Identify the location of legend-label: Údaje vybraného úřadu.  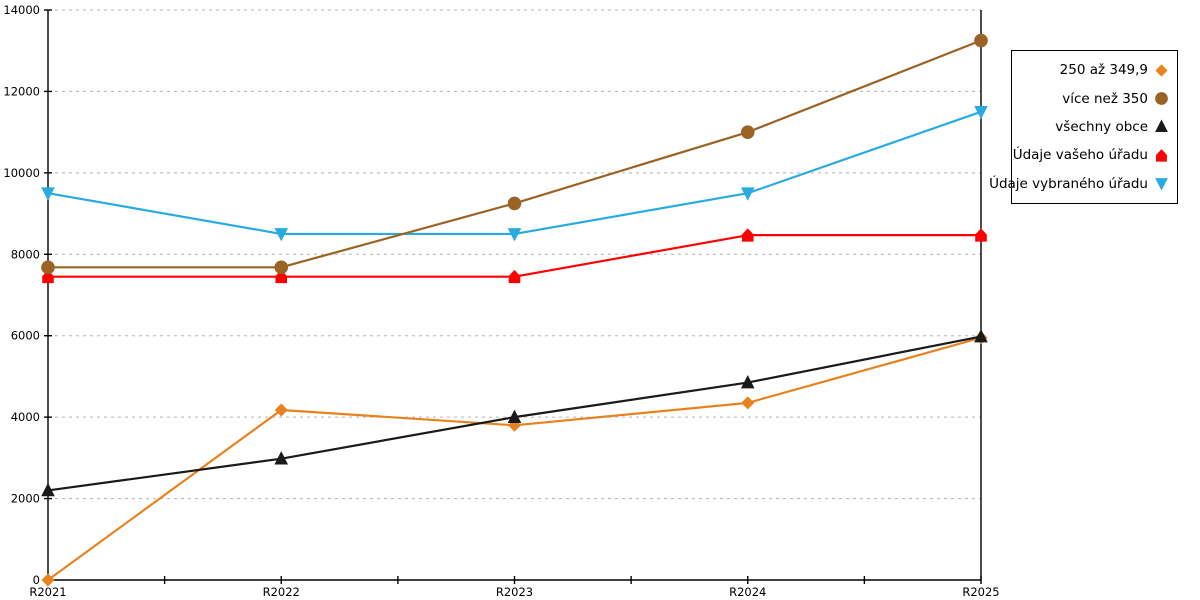
(1068, 183).